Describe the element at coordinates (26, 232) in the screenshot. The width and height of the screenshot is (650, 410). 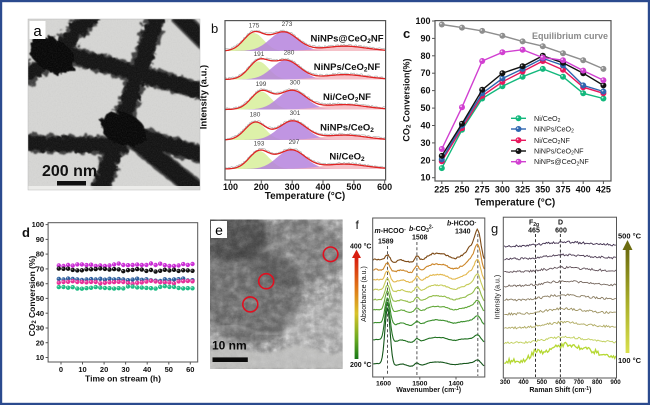
I see `svg-text: d` at that location.